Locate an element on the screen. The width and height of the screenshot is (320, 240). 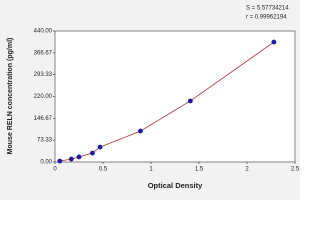
y-tick-label: 293.33 is located at coordinates (43, 75).